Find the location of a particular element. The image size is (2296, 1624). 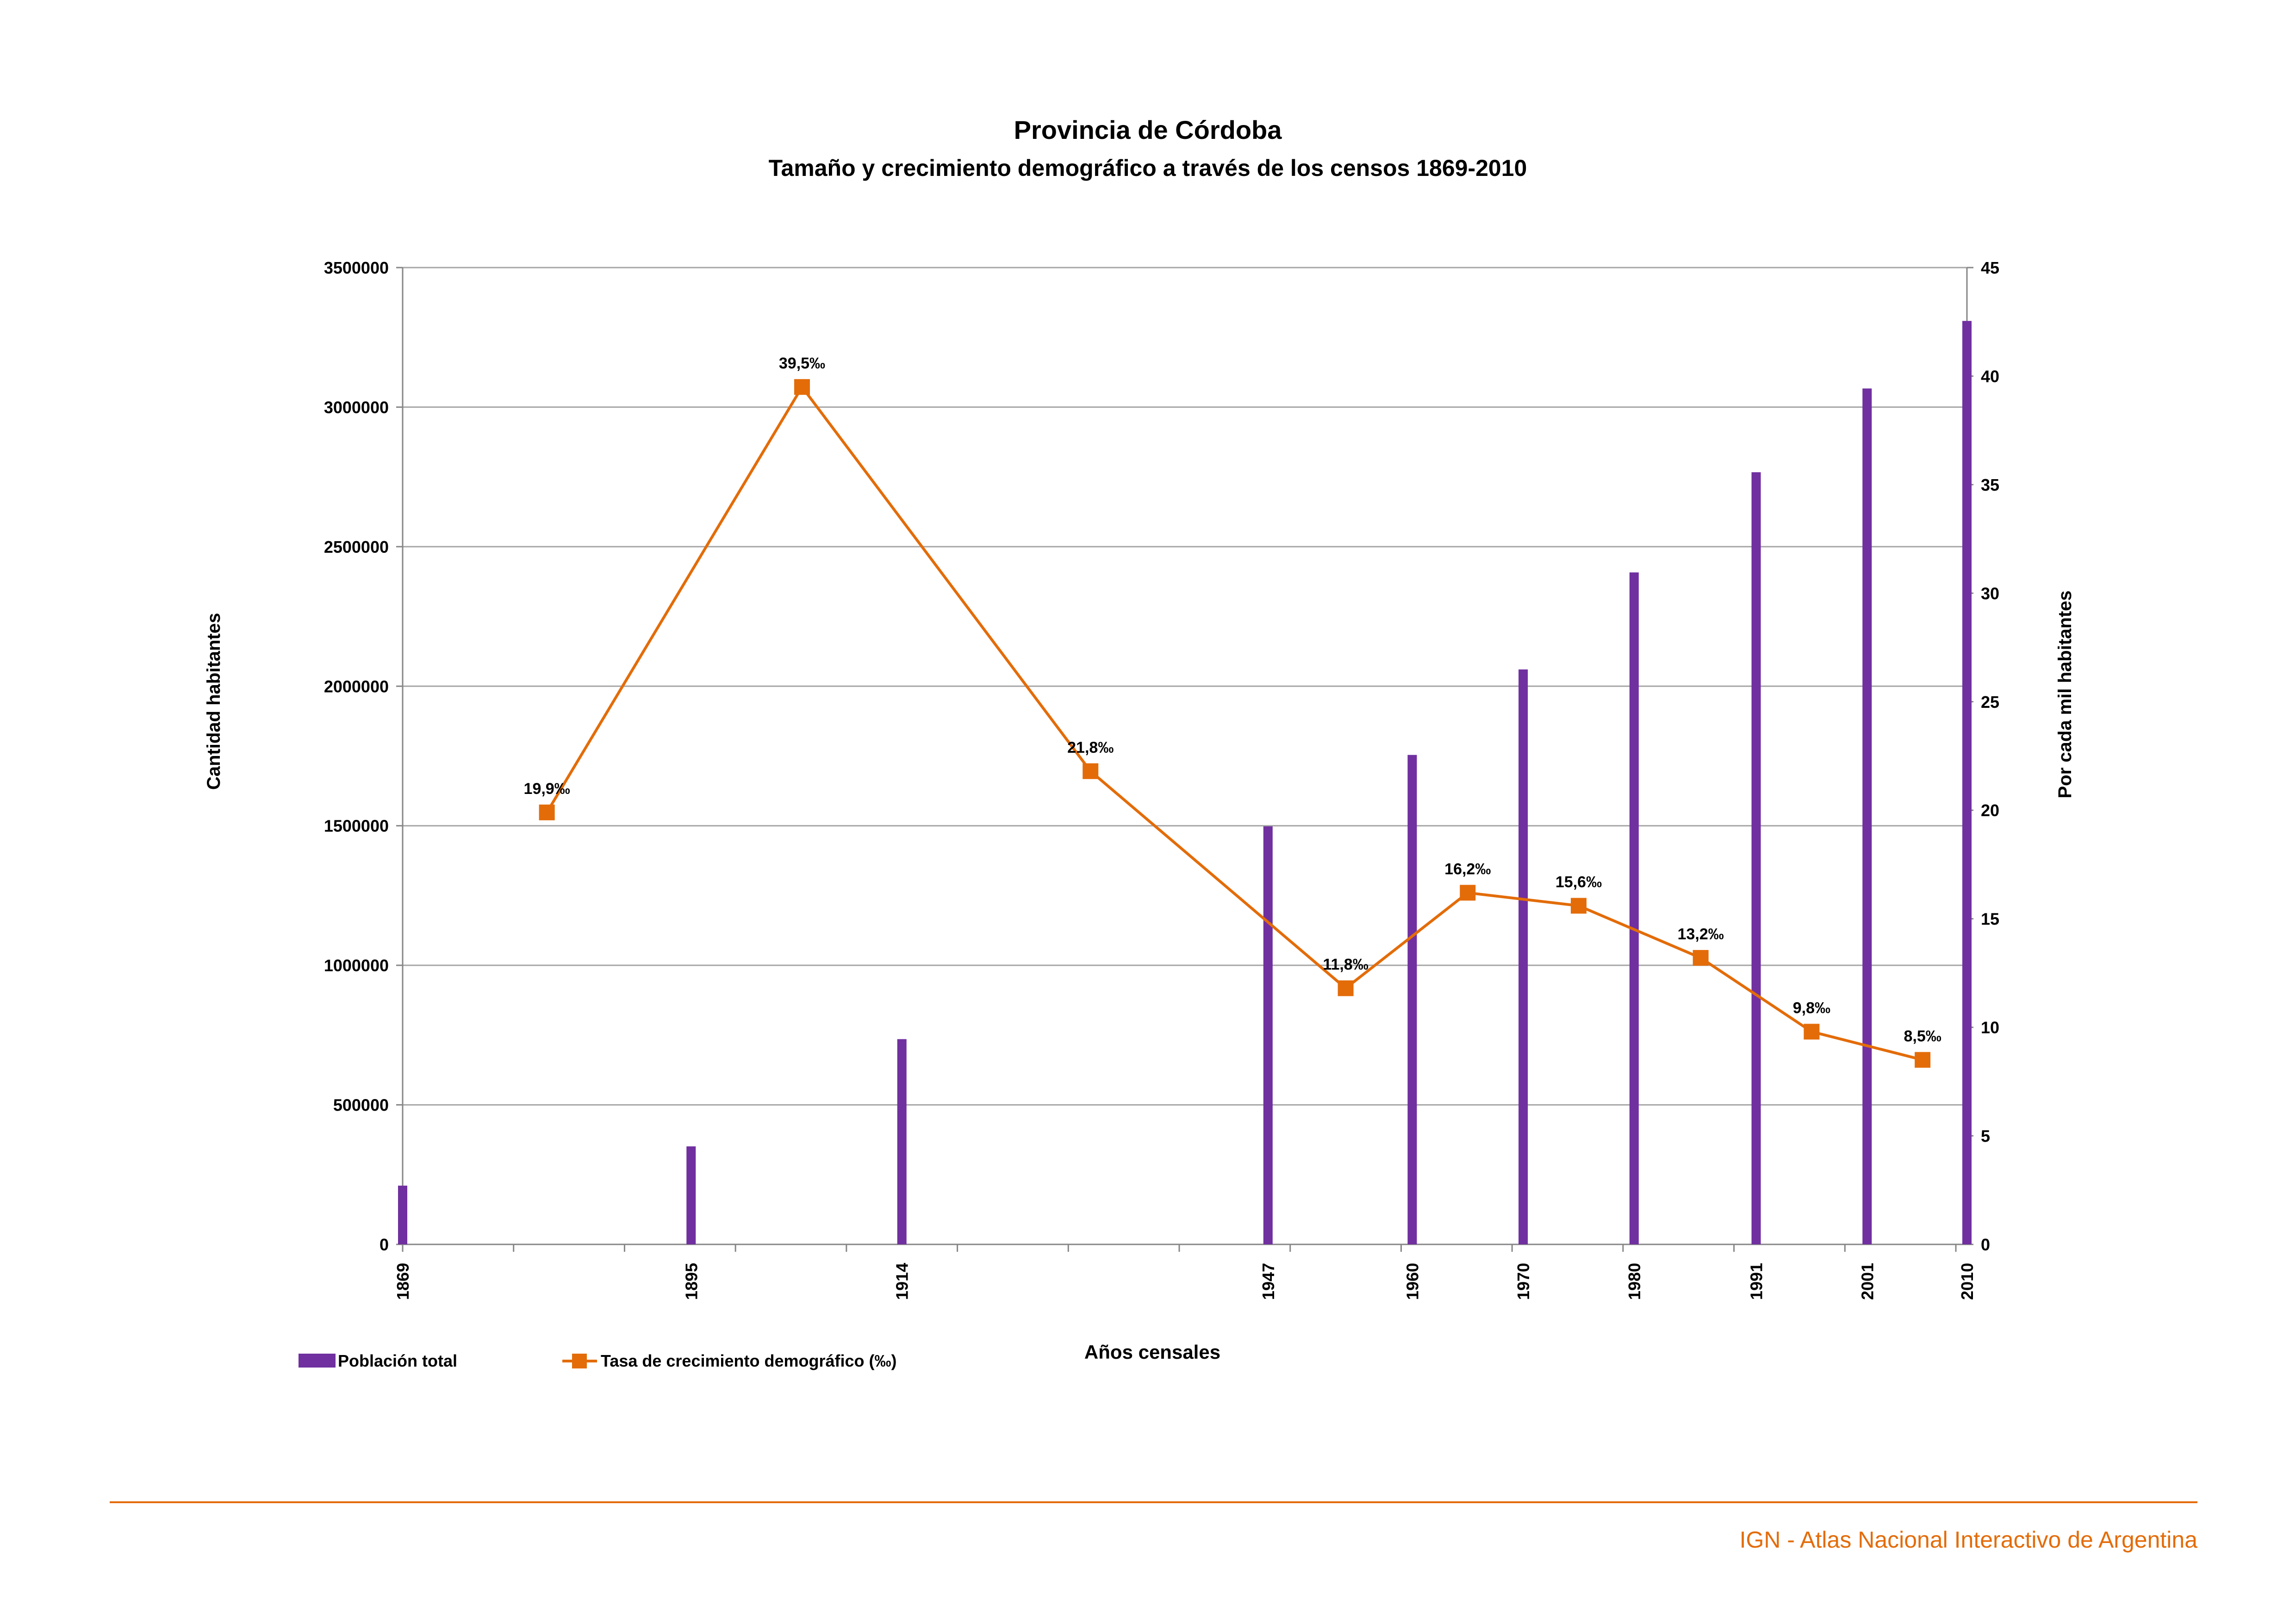

y-tick-label: 1500000 is located at coordinates (356, 826).